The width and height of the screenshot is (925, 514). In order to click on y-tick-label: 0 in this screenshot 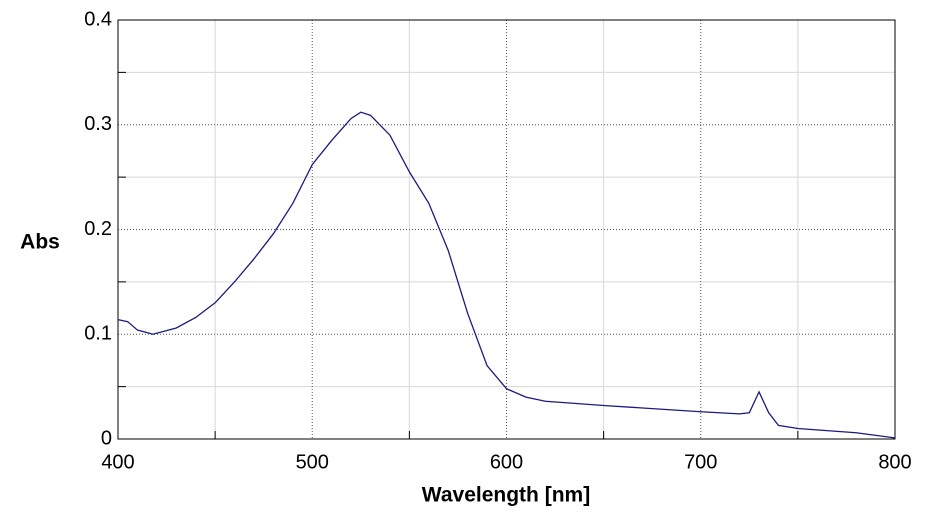, I will do `click(106, 438)`.